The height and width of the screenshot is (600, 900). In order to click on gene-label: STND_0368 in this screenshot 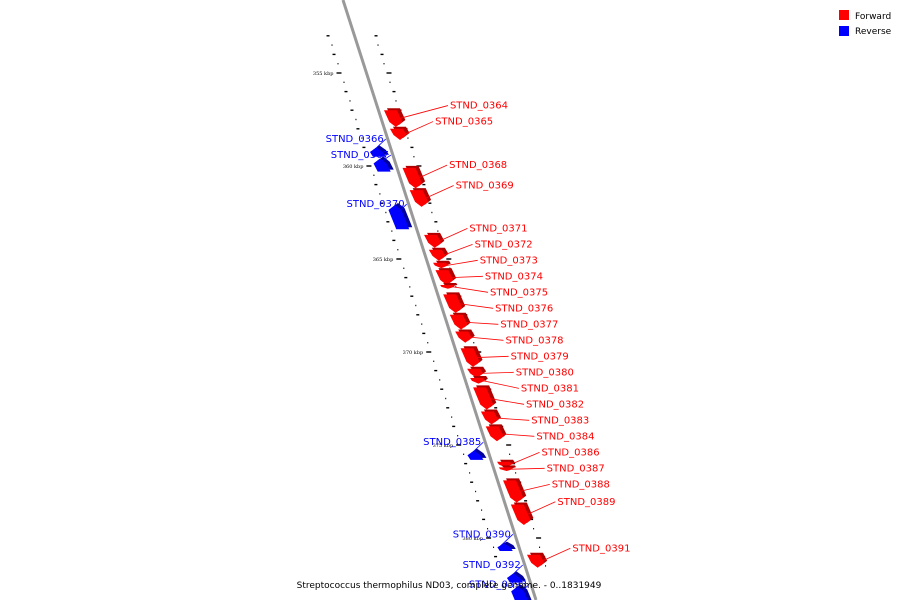, I will do `click(478, 165)`.